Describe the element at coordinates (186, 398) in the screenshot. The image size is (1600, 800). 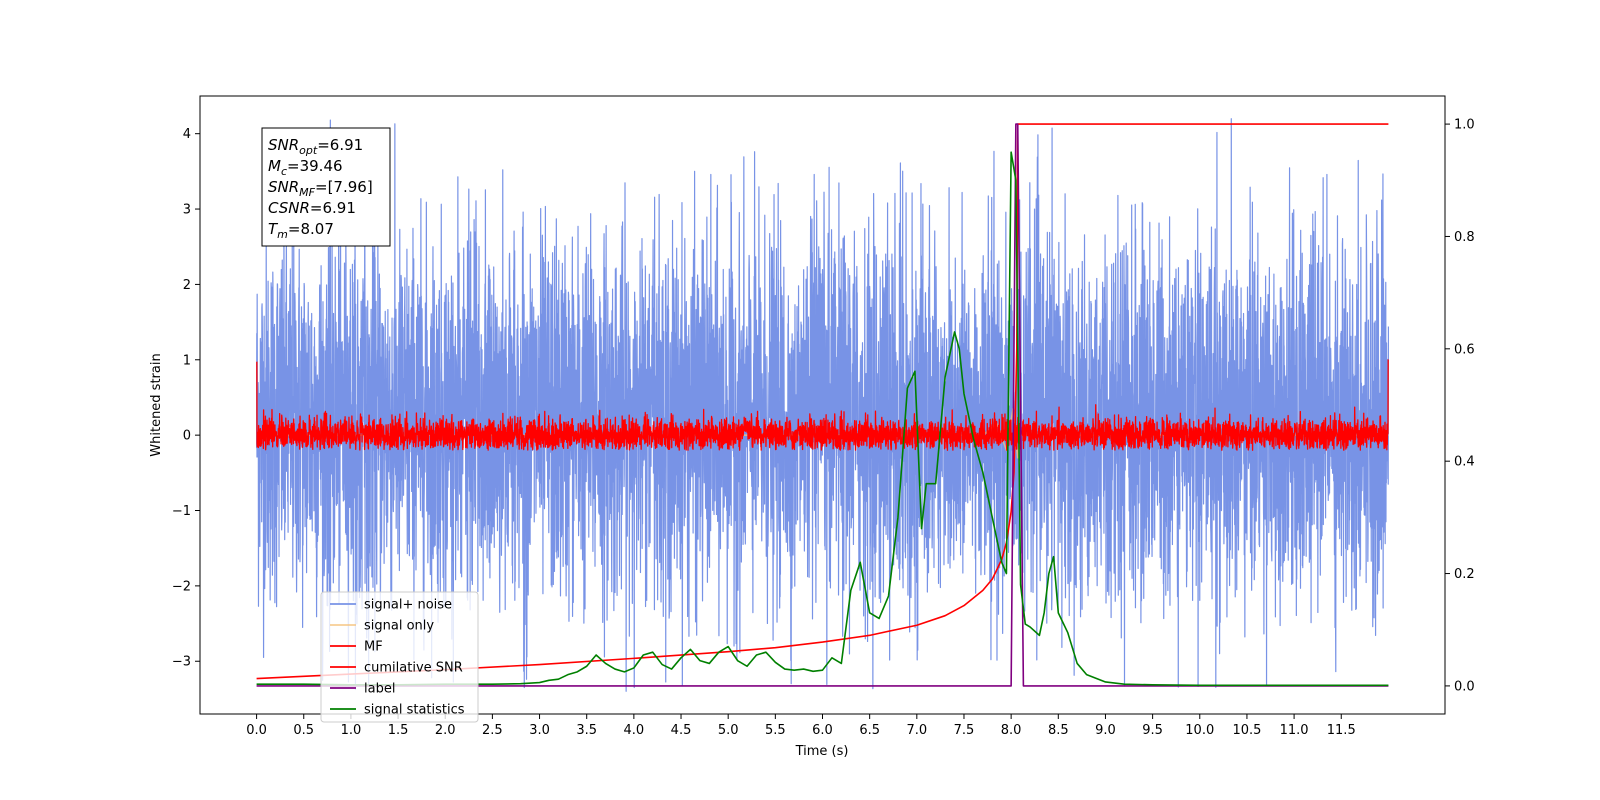
I see `y-axis-left: −3 −2 −1 0 1 2 3 4` at that location.